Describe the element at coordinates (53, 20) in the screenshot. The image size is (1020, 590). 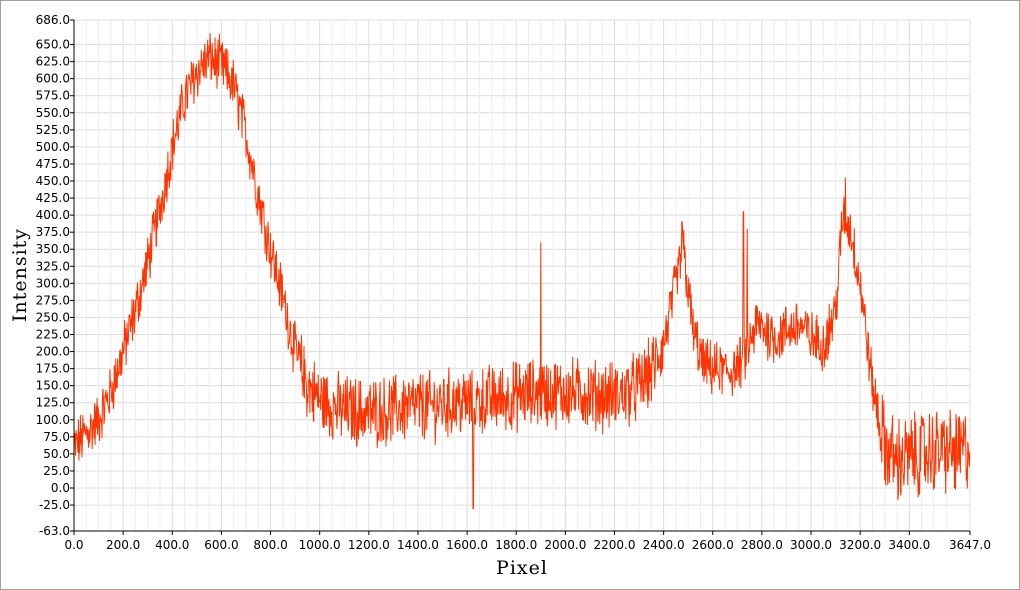
I see `y-tick-label: 686.0` at that location.